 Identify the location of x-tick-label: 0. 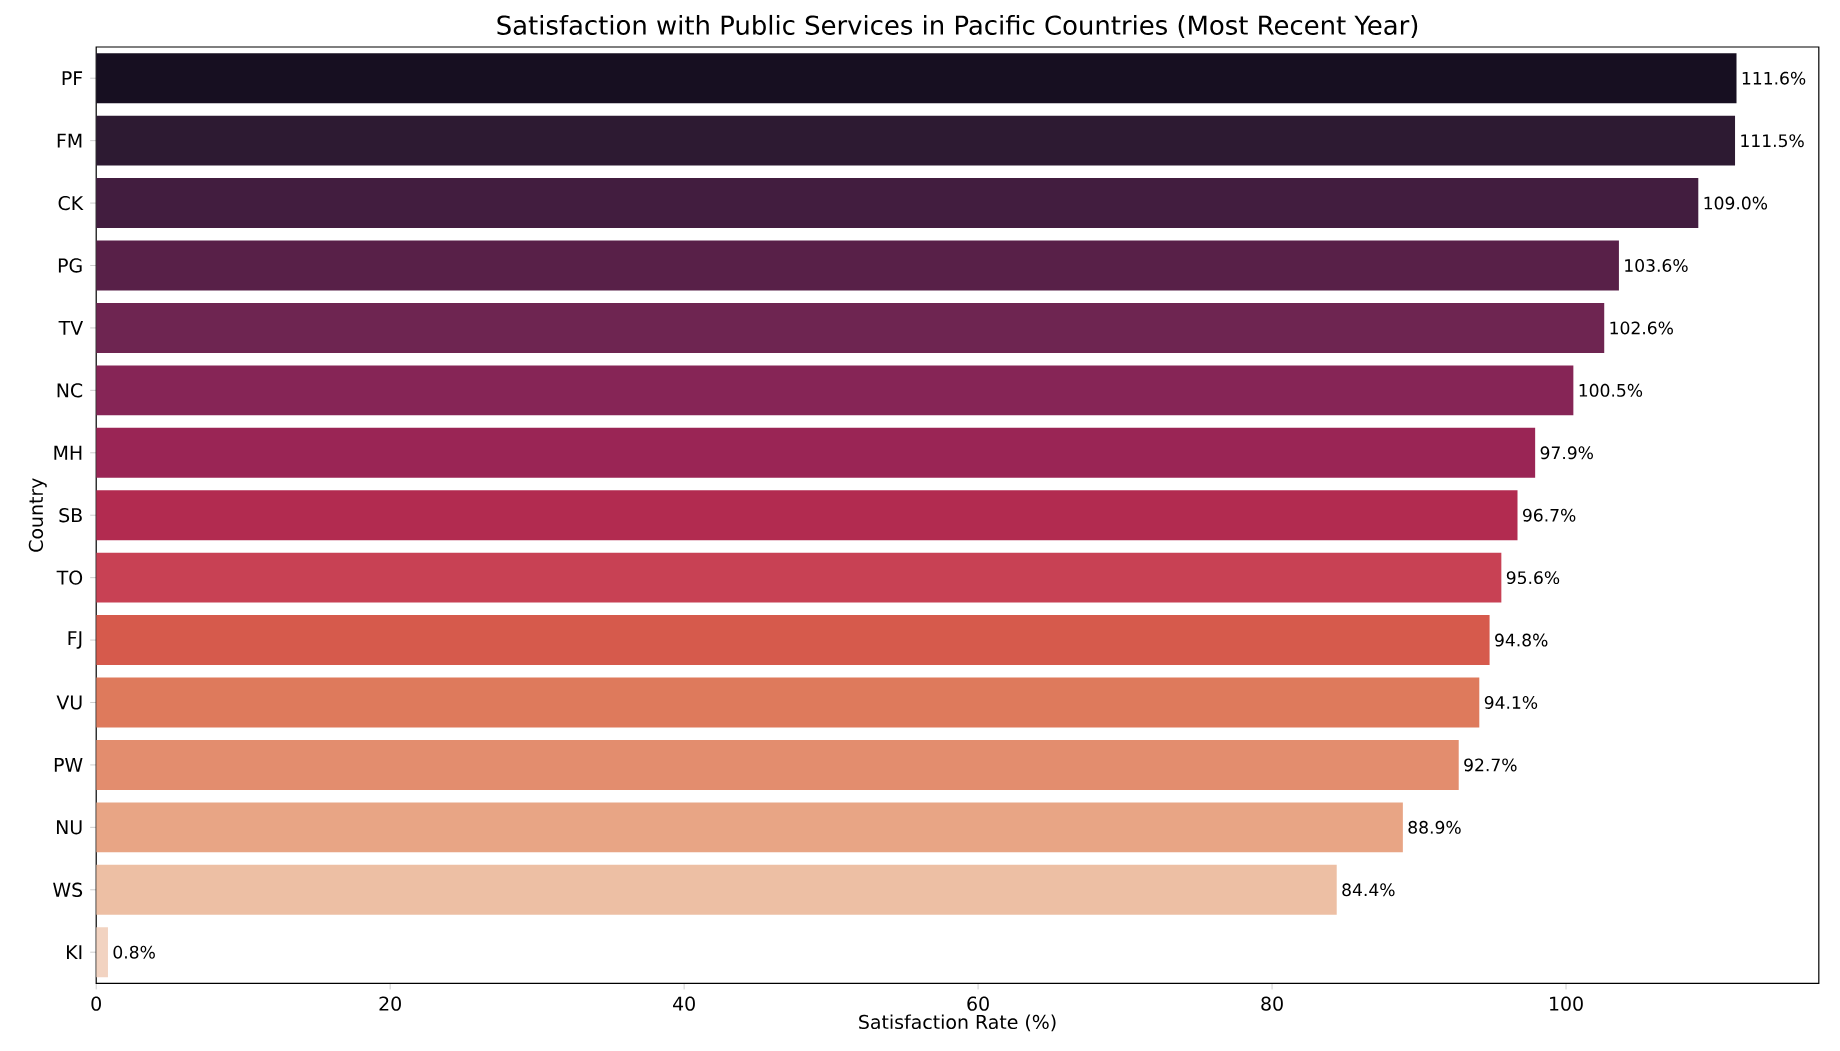
(96, 1003).